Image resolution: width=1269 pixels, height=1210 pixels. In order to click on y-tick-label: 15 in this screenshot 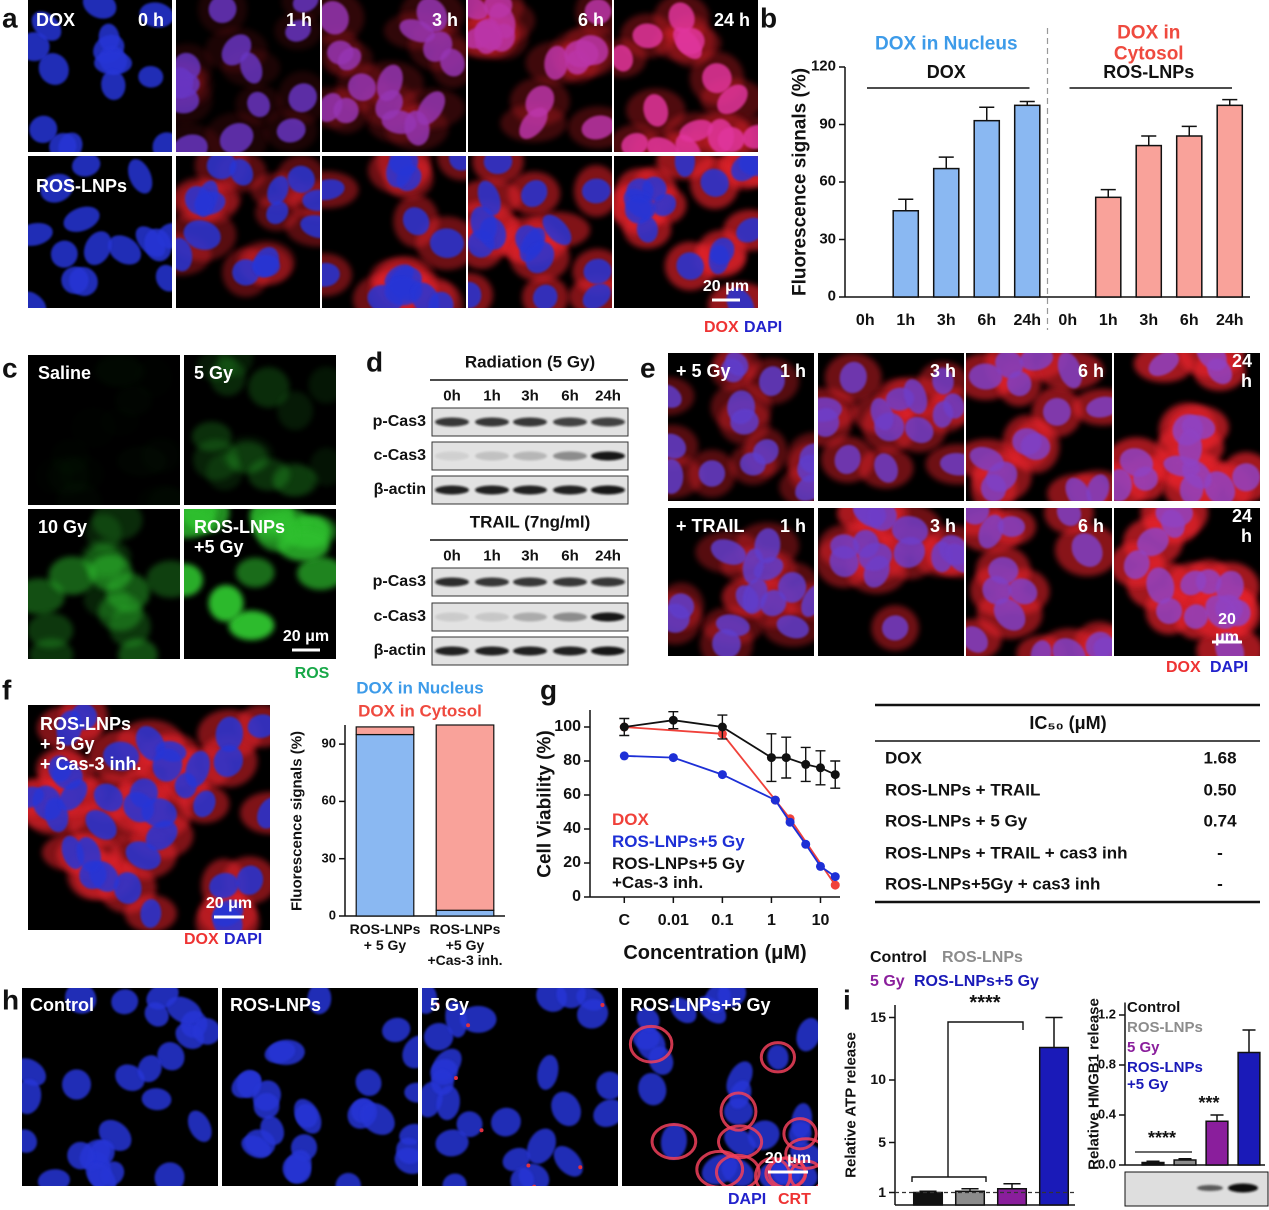, I will do `click(878, 1016)`.